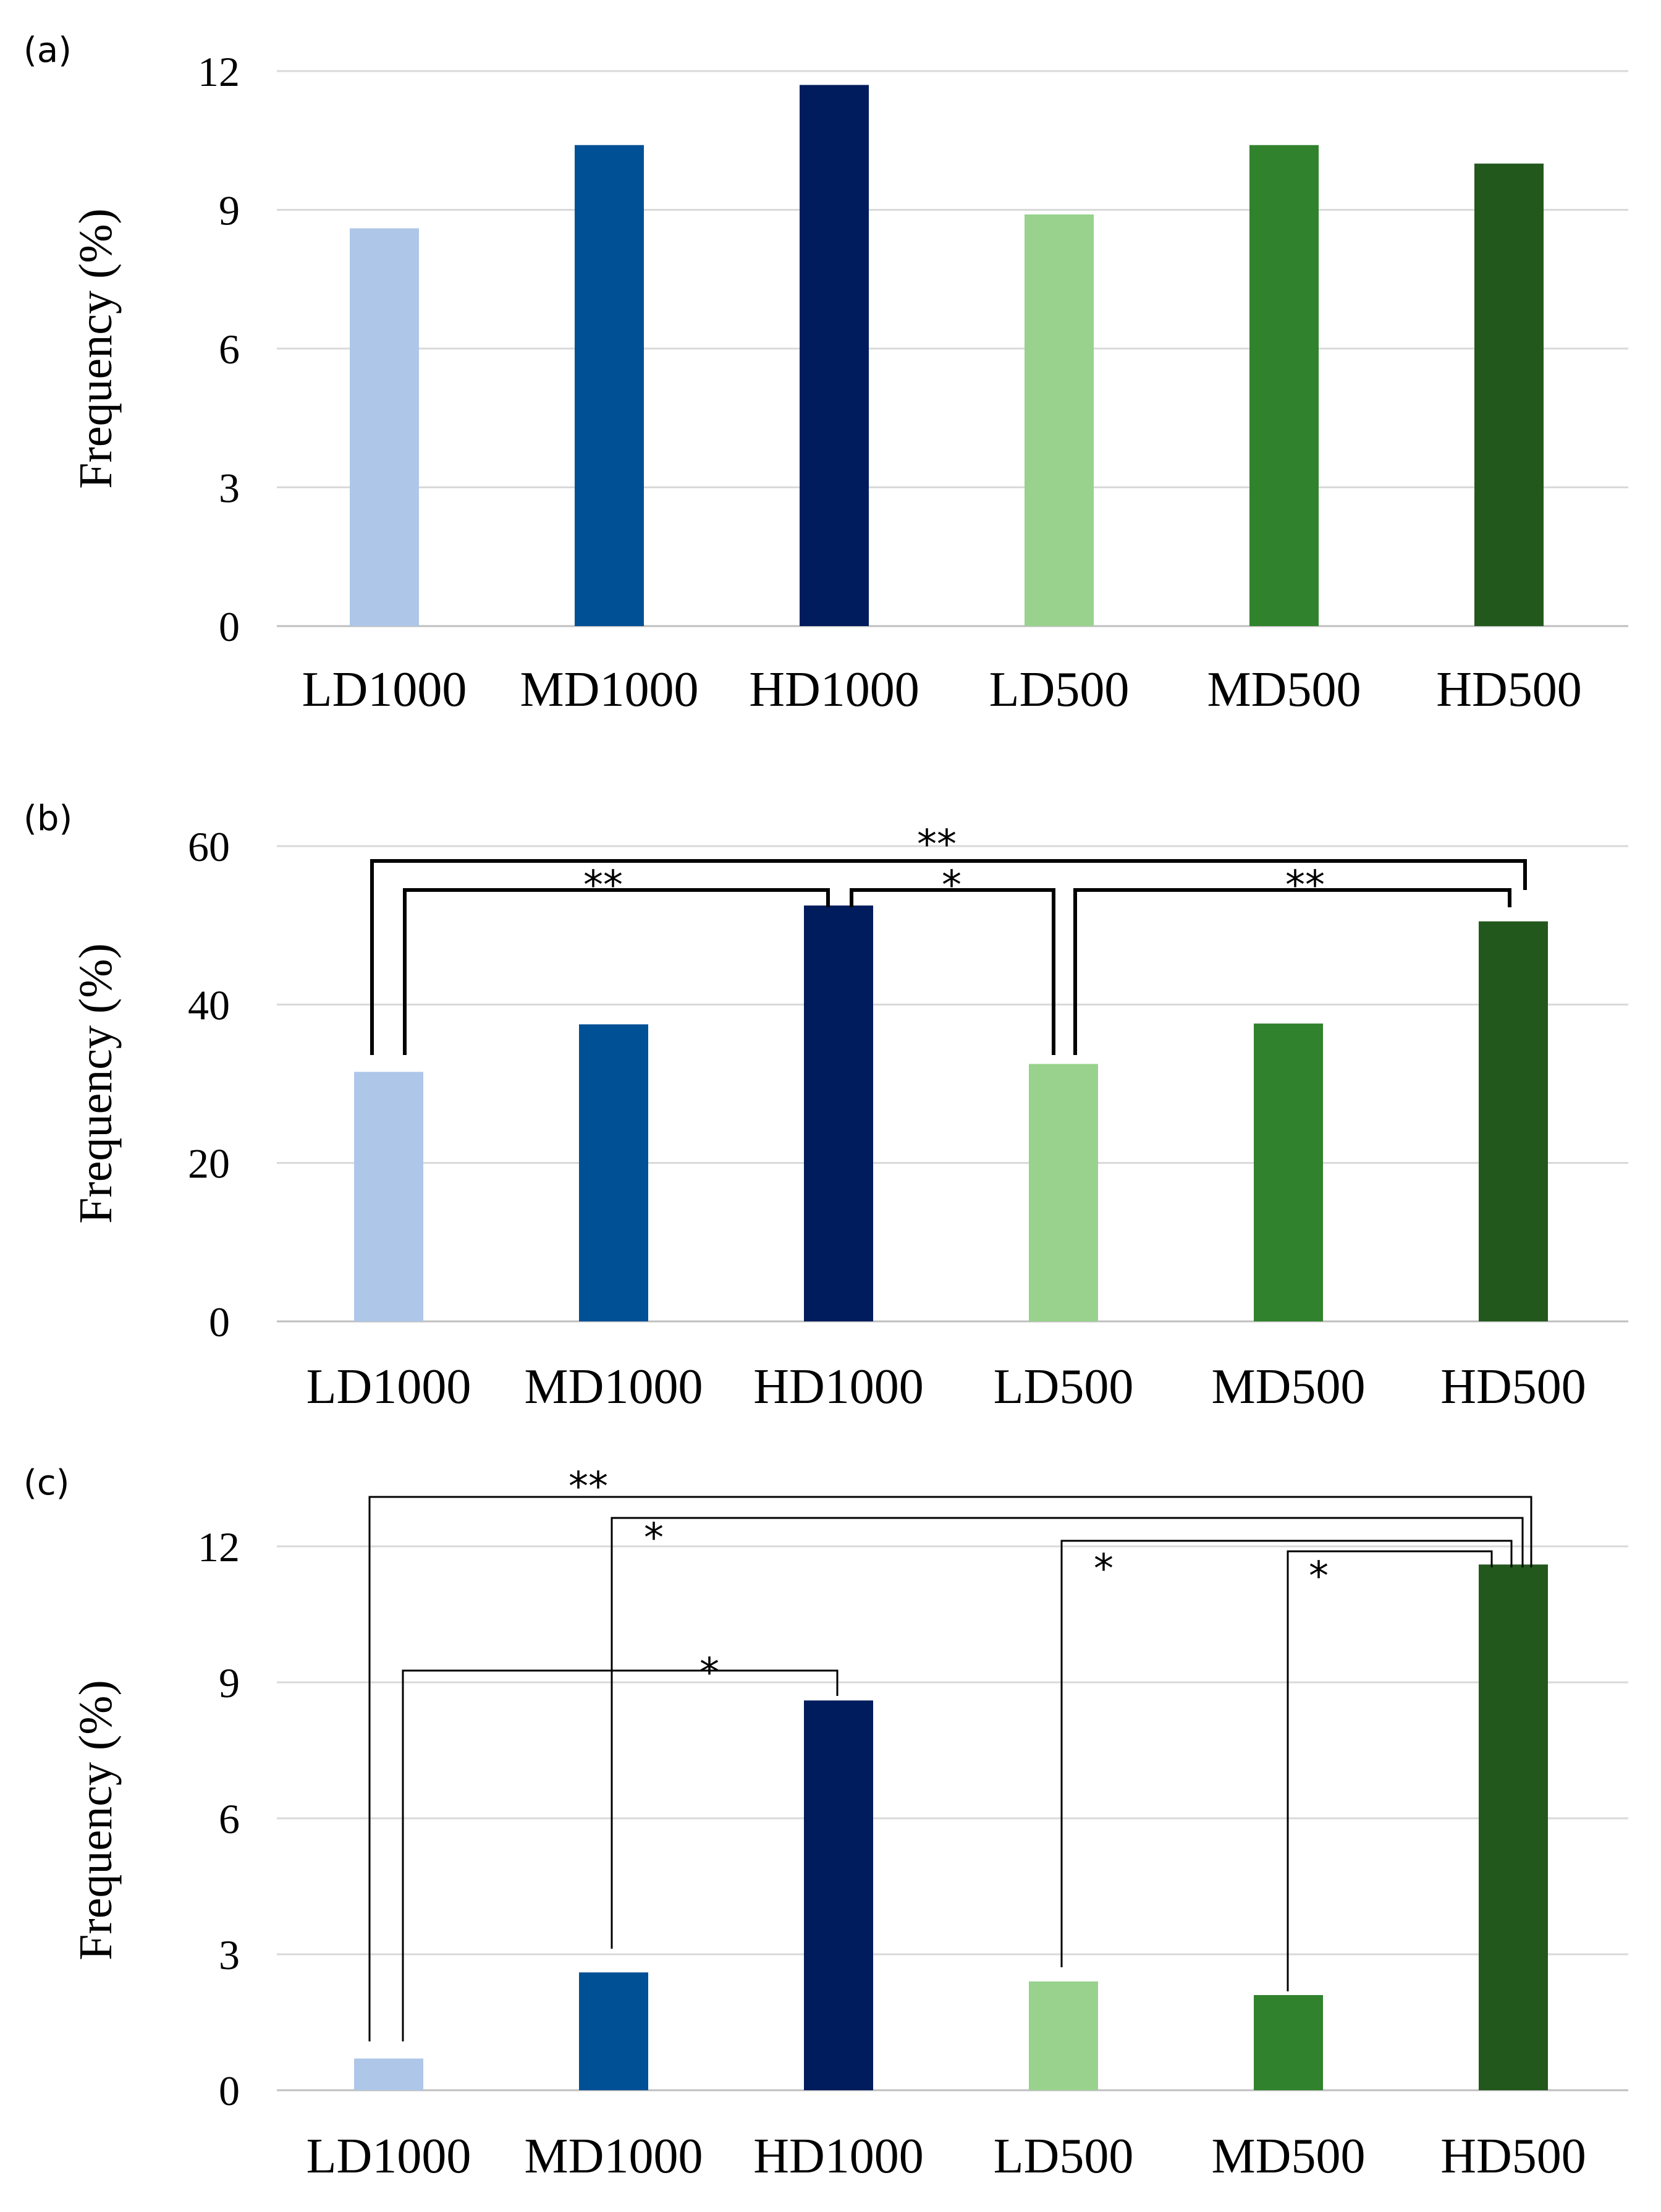 Image resolution: width=1661 pixels, height=2212 pixels. Describe the element at coordinates (47, 50) in the screenshot. I see `panel-label: (a)` at that location.